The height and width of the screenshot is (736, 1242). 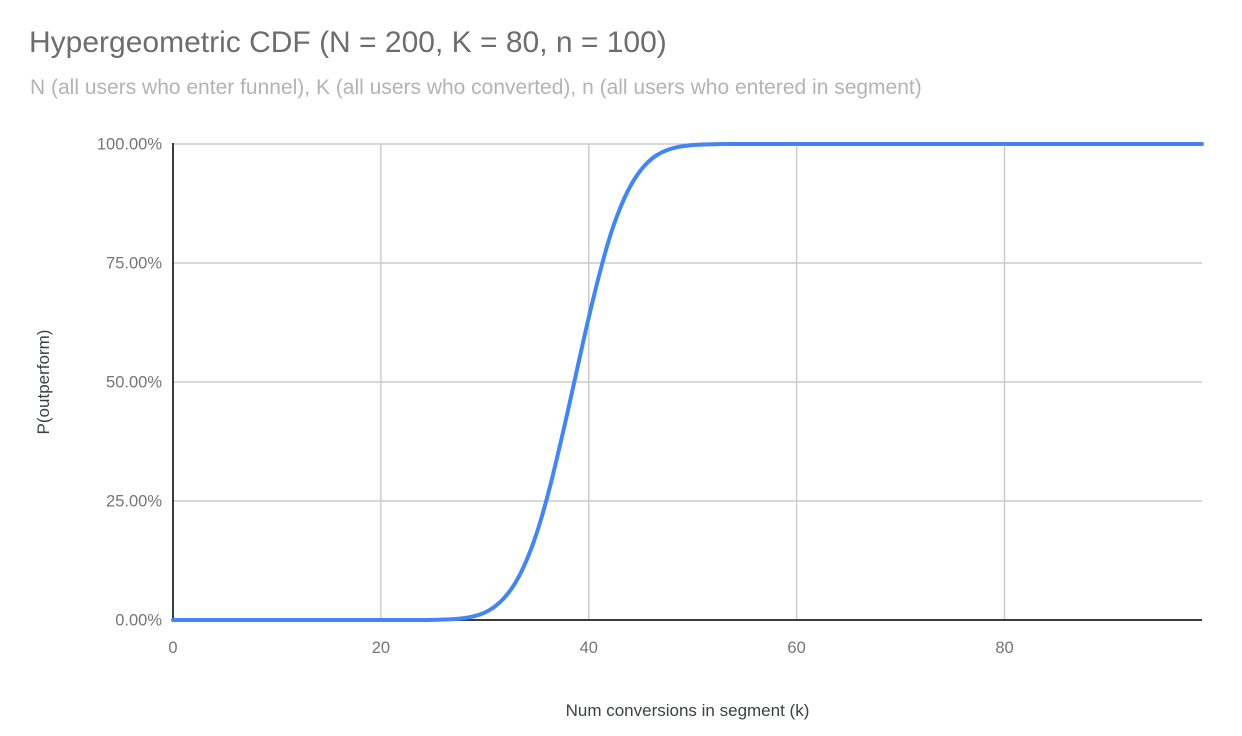 What do you see at coordinates (134, 264) in the screenshot?
I see `y-tick-label: 75.00%` at bounding box center [134, 264].